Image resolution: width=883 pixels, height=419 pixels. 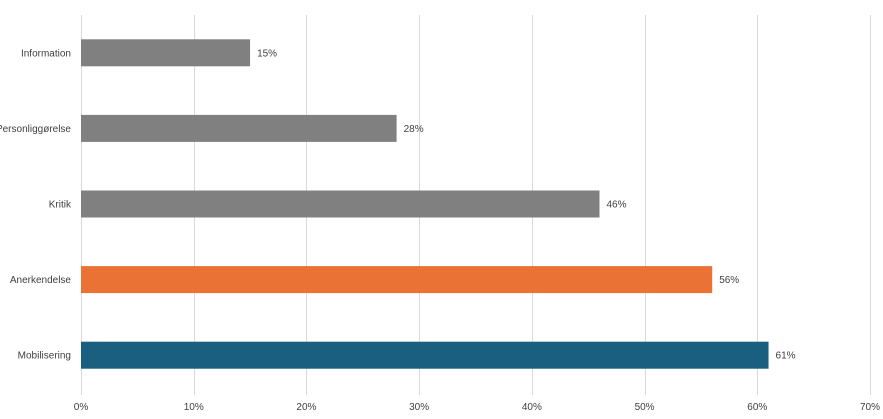 What do you see at coordinates (46, 53) in the screenshot?
I see `category-label-information: Information` at bounding box center [46, 53].